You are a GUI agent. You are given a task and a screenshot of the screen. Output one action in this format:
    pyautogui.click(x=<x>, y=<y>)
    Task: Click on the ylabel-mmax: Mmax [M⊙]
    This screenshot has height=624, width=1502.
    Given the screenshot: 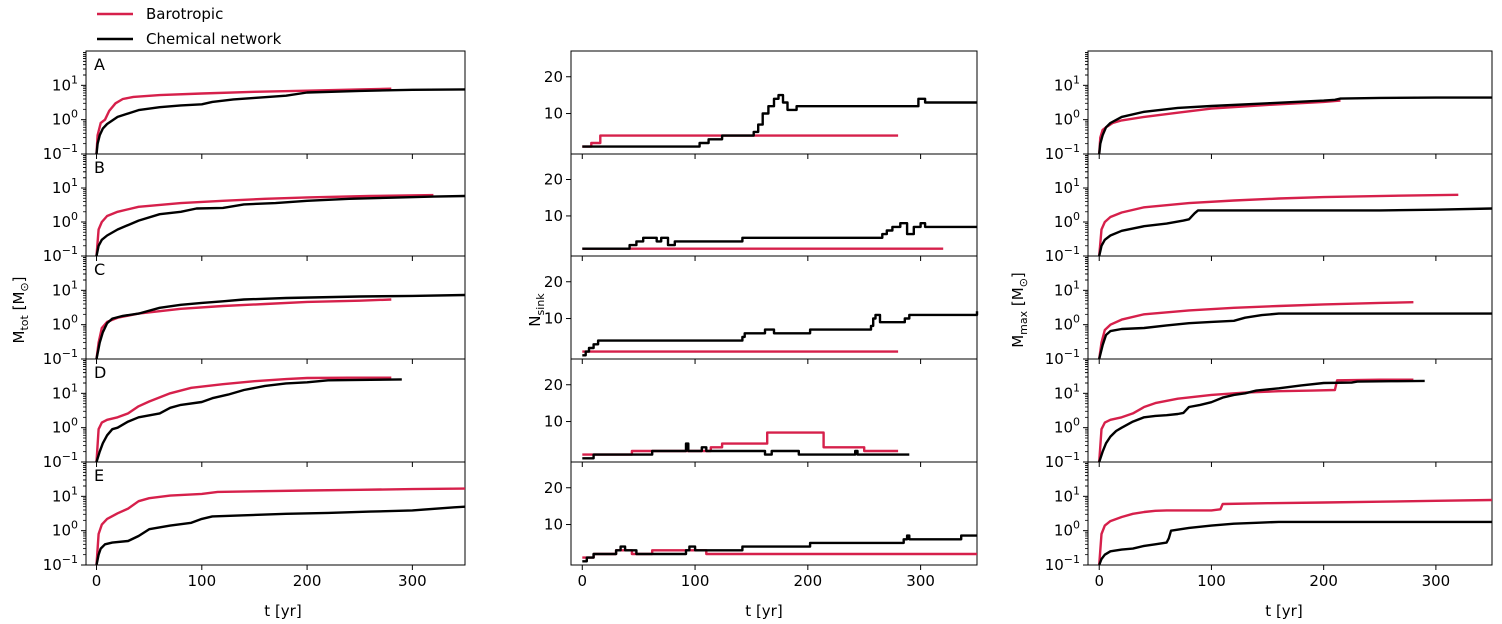 What is the action you would take?
    pyautogui.click(x=1019, y=310)
    